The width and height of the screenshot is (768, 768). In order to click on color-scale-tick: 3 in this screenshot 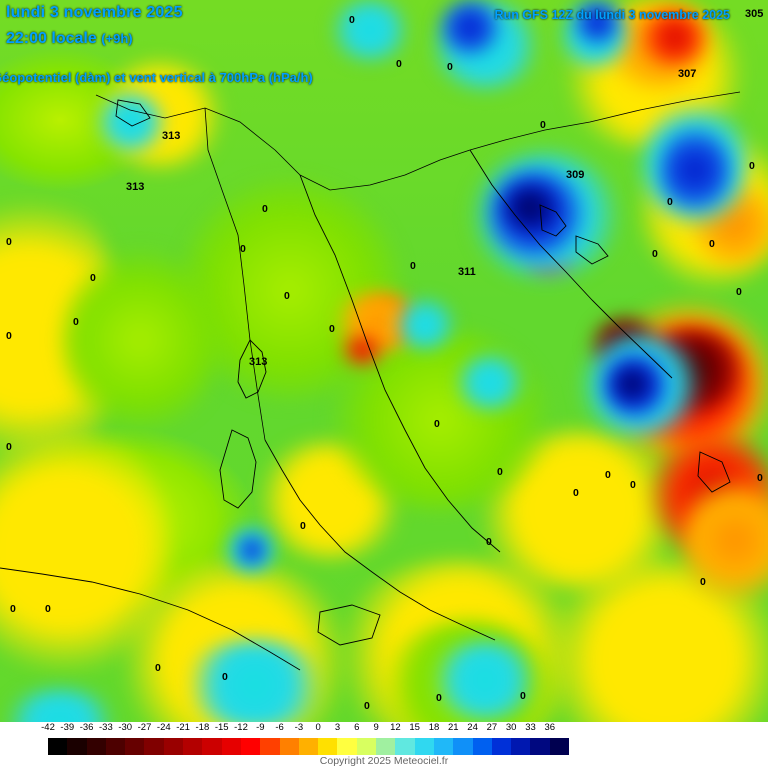, I will do `click(337, 727)`.